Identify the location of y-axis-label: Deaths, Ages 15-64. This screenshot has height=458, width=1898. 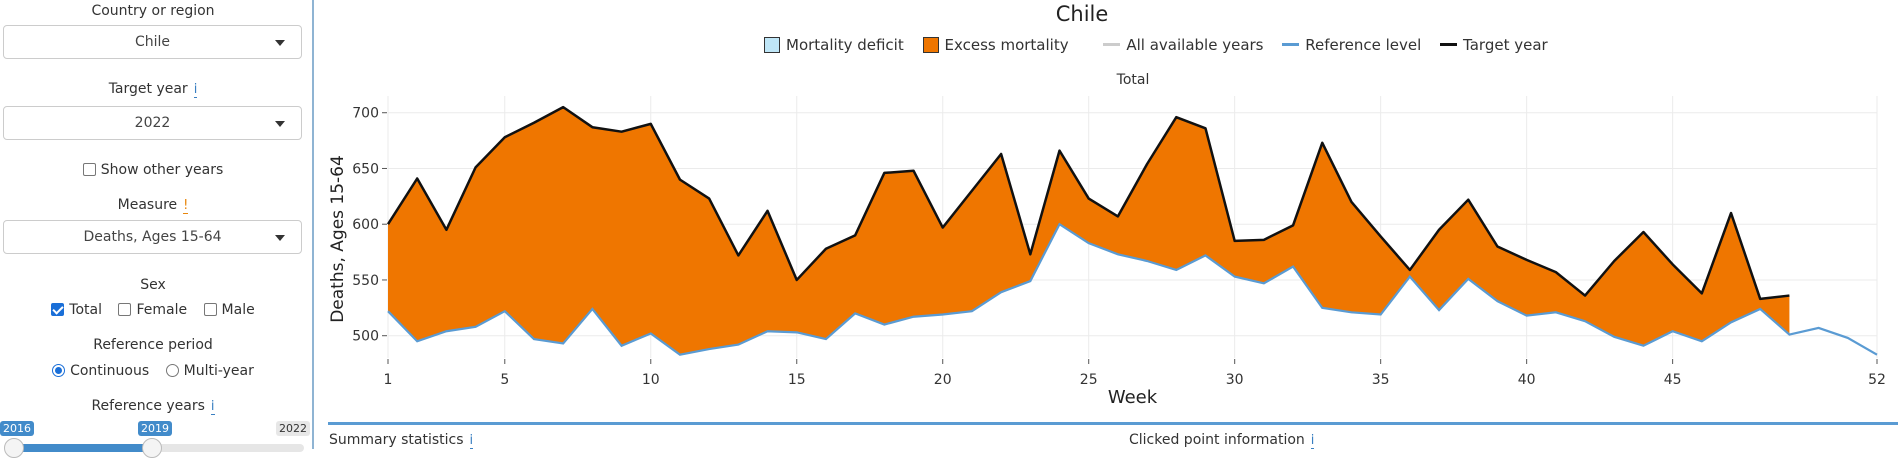
(338, 239).